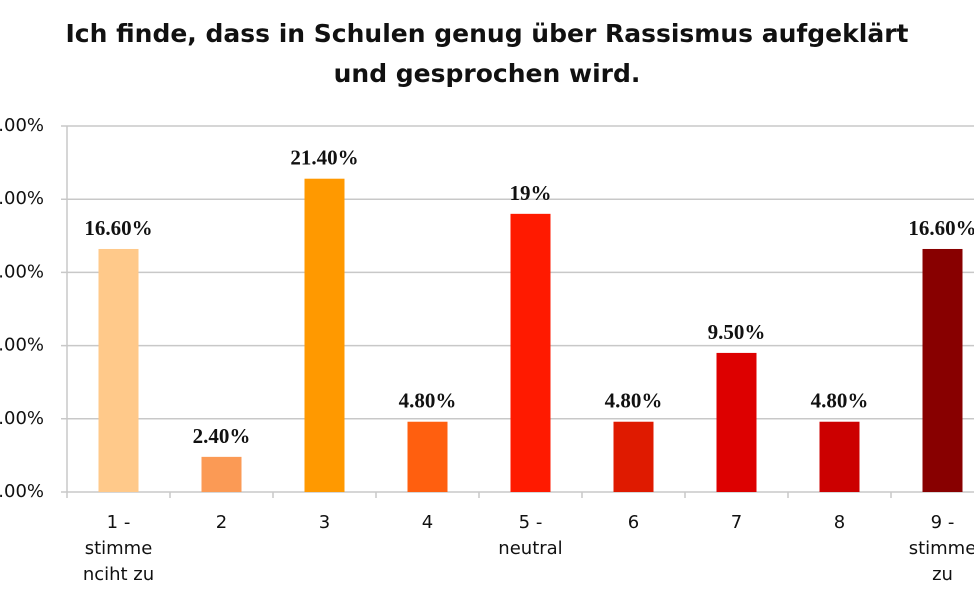 This screenshot has height=608, width=974. Describe the element at coordinates (22, 198) in the screenshot. I see `y-tick-label: 20.00%` at that location.